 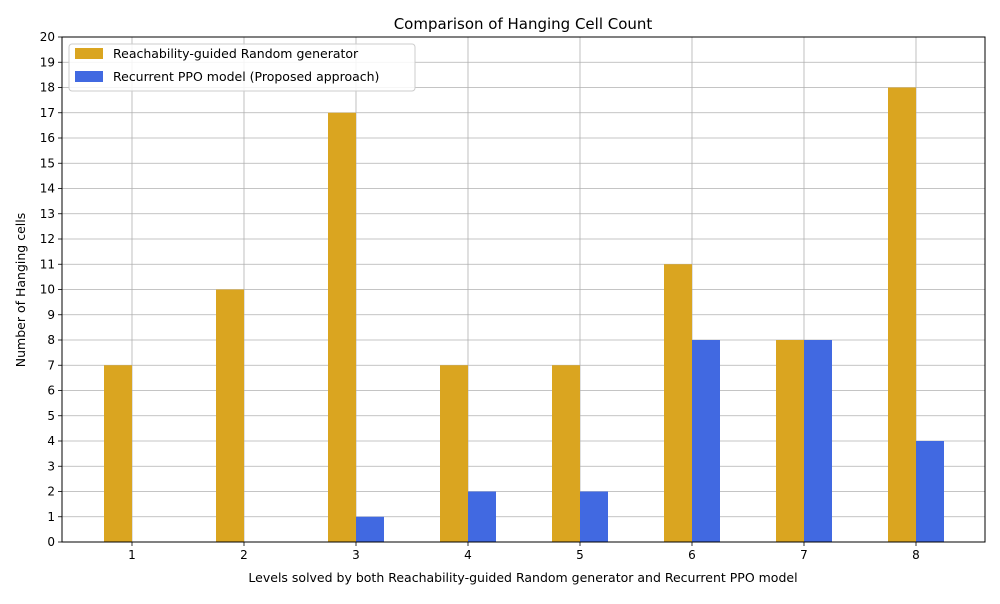 I want to click on y-tick-label: 13, so click(x=47, y=214).